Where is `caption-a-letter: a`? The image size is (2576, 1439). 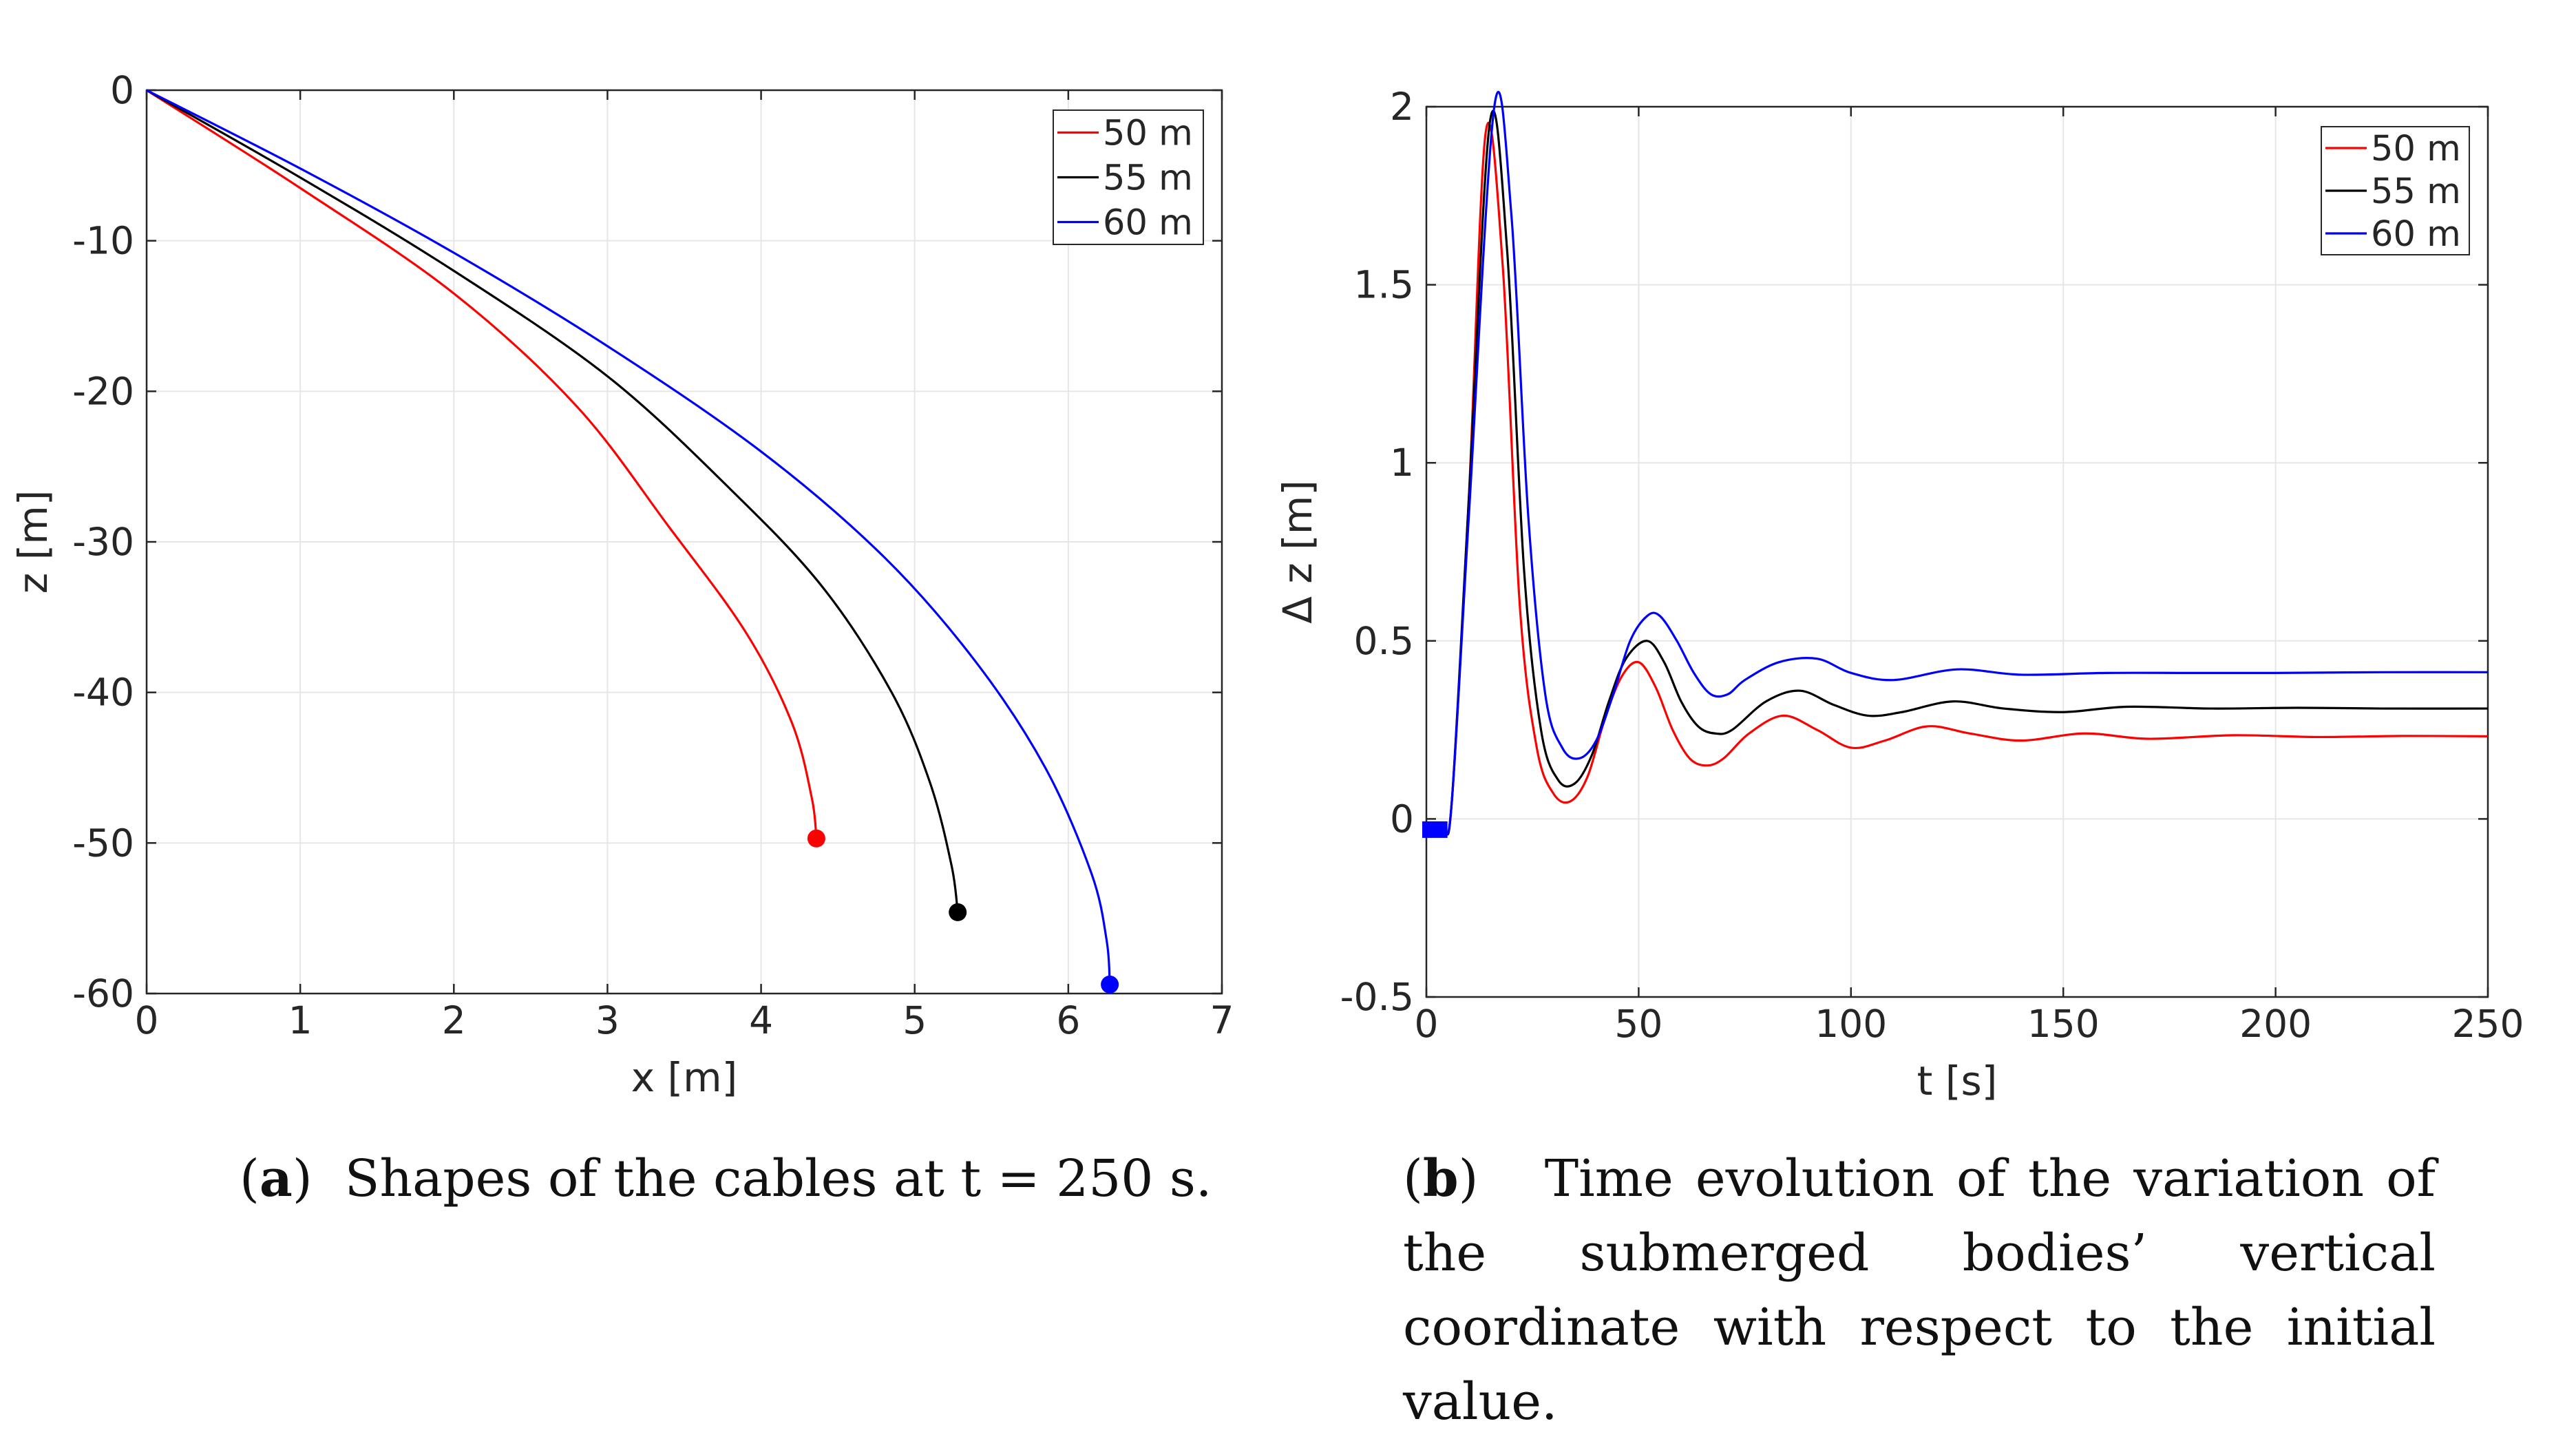
caption-a-letter: a is located at coordinates (276, 1178).